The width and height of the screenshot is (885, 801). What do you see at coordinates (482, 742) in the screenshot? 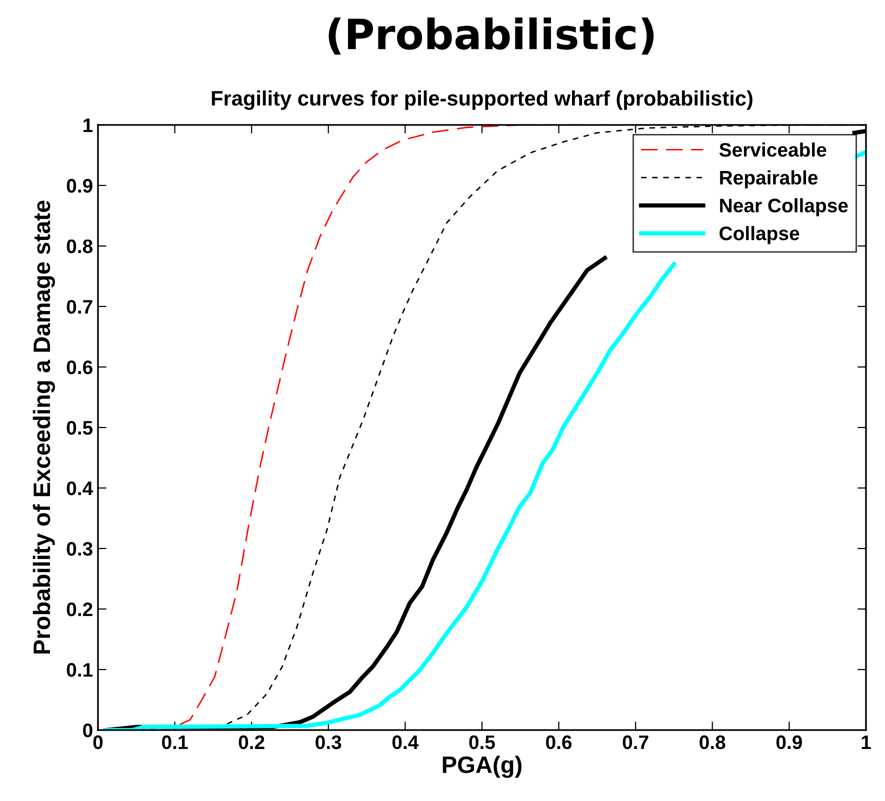
I see `x-tick-label: 0.5` at bounding box center [482, 742].